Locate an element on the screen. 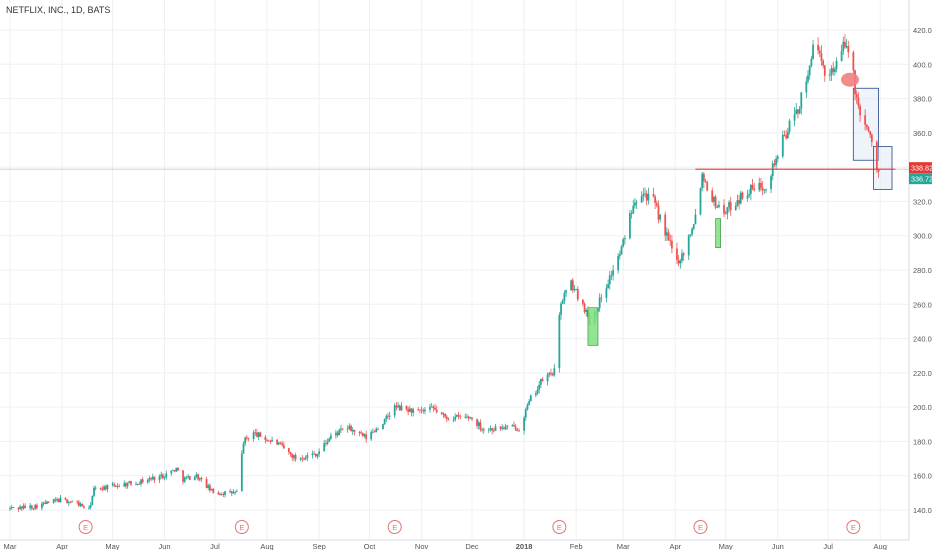  y-tick-label: 400.00 is located at coordinates (922, 64).